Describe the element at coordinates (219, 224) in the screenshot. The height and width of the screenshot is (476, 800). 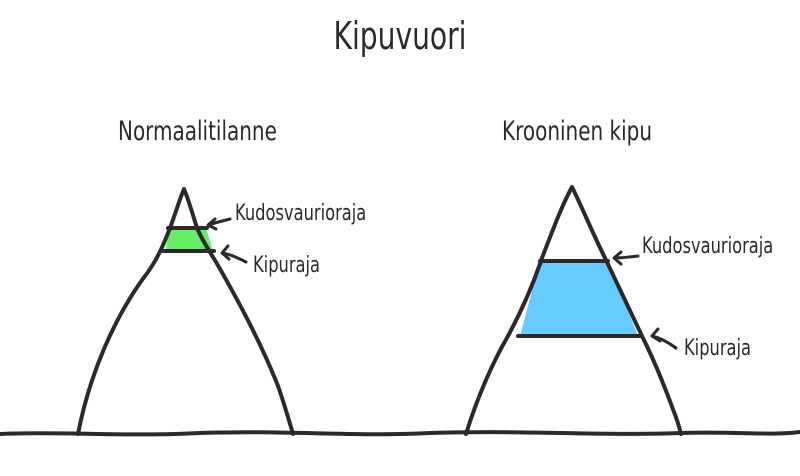
I see `arrow-tissue-damage-normal` at that location.